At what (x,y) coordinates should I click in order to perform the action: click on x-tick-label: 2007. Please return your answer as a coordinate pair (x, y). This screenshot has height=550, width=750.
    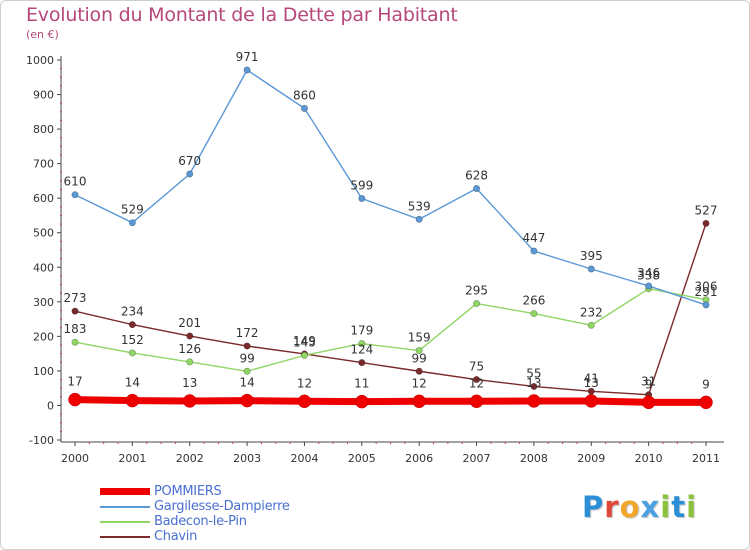
    Looking at the image, I should click on (477, 458).